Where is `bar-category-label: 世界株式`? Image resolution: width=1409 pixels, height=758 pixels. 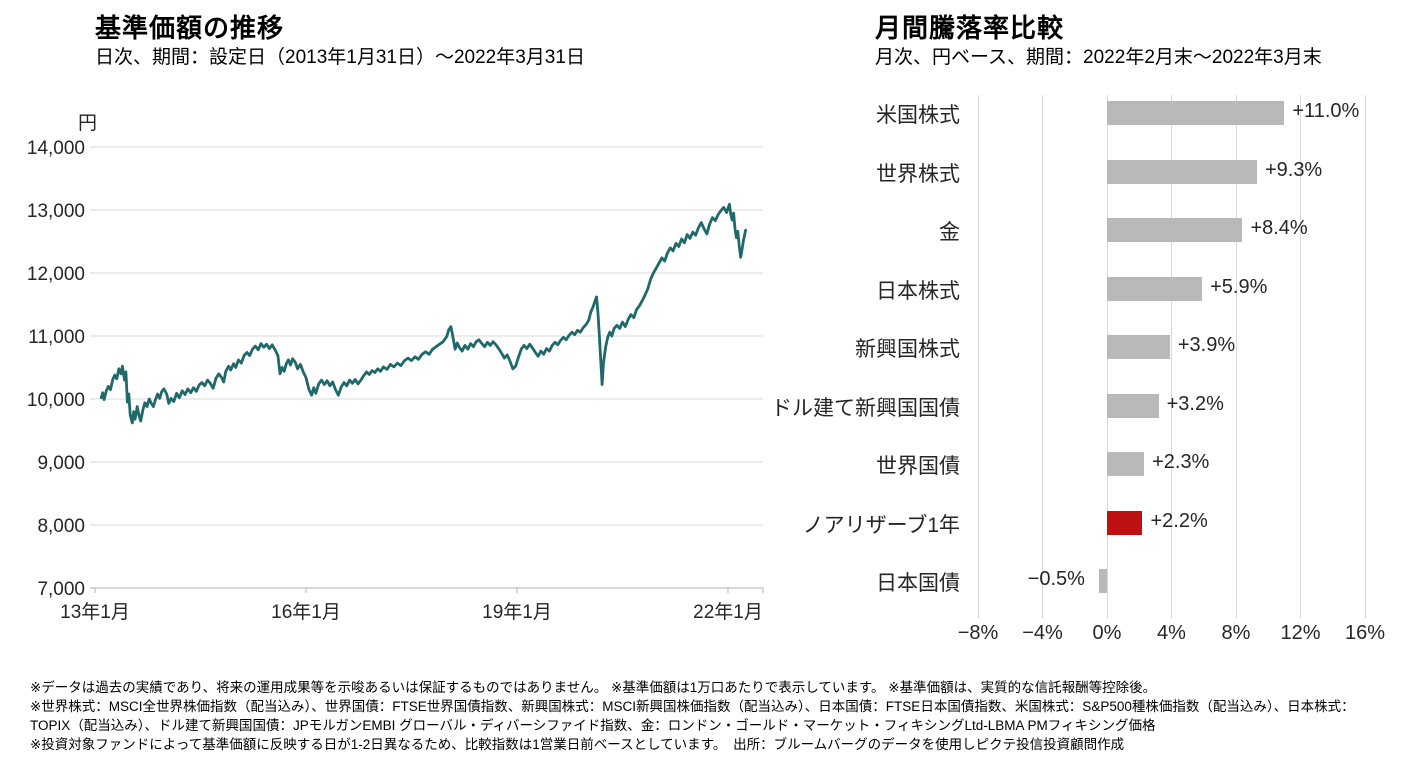
bar-category-label: 世界株式 is located at coordinates (918, 174).